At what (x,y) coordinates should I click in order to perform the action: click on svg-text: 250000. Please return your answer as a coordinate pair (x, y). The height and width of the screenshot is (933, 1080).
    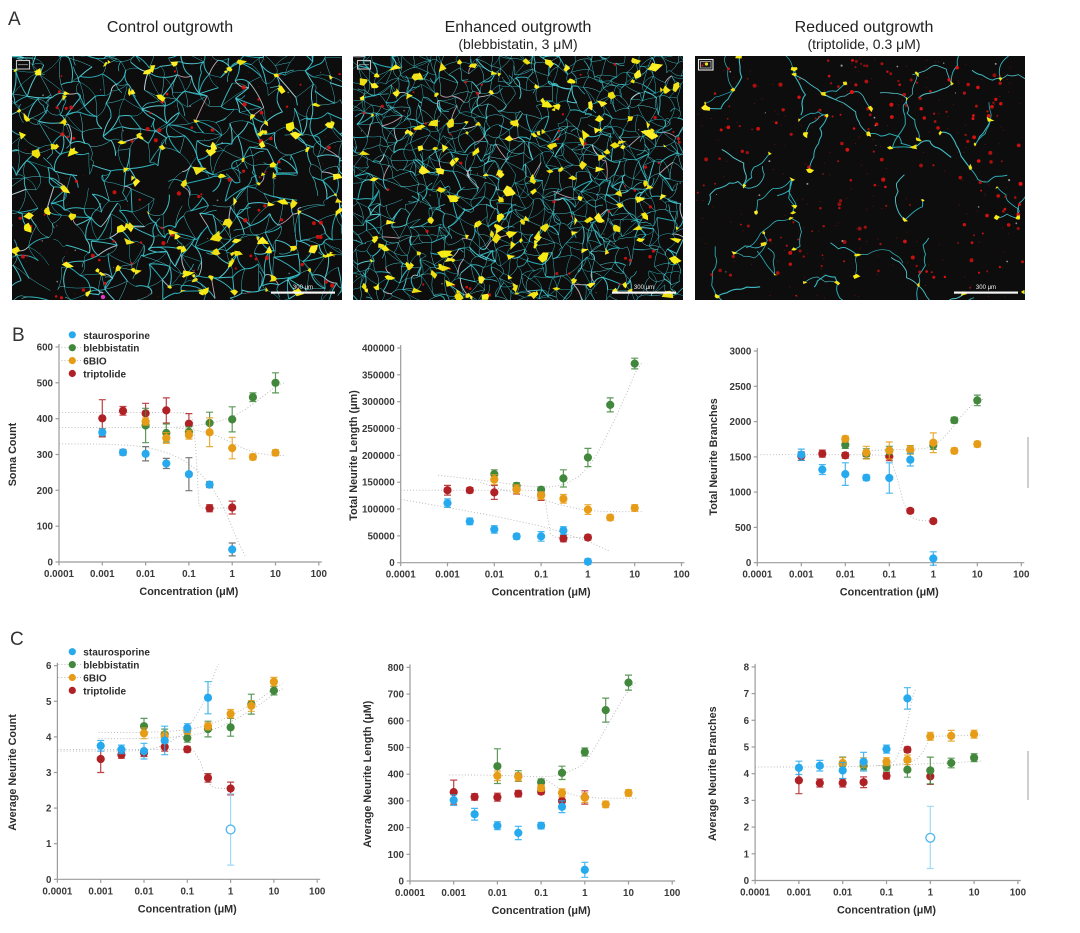
    Looking at the image, I should click on (378, 429).